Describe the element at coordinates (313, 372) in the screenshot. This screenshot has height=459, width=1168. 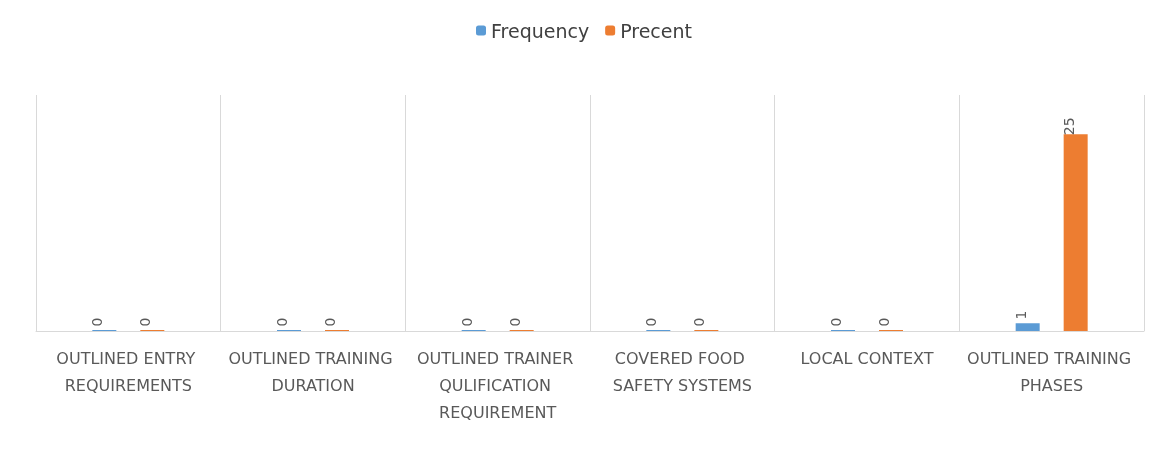
I see `x-tick-label: OUTLINED TRAINING DURATION` at that location.